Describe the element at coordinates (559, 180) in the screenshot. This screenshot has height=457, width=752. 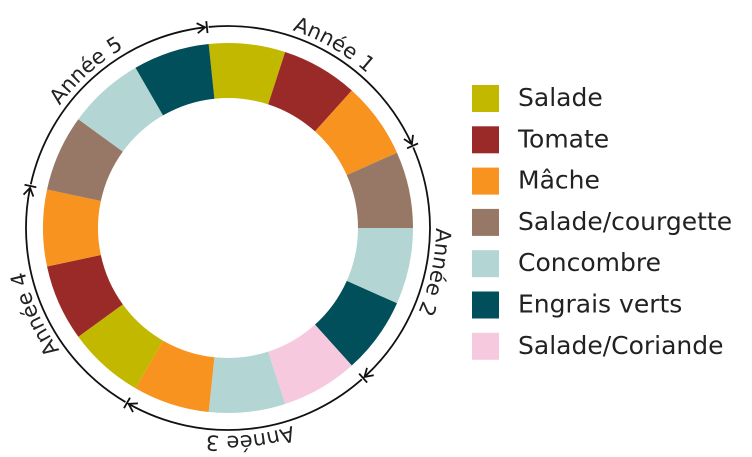
I see `legend-label: Mâche` at that location.